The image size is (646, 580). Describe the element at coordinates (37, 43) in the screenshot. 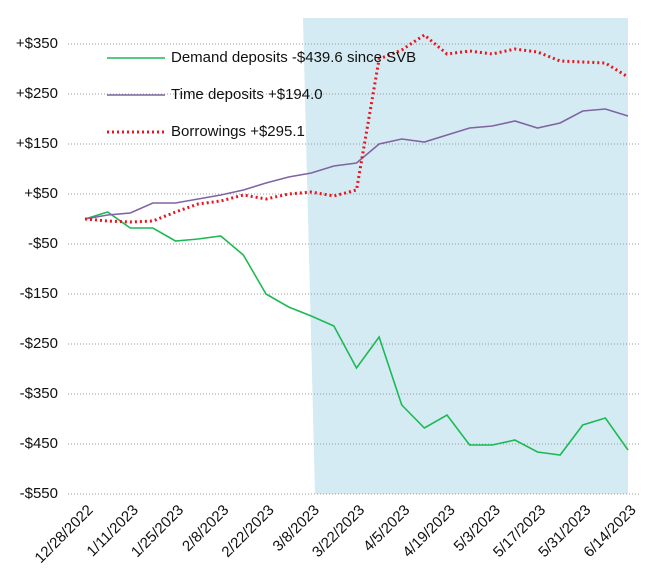

I see `y-tick-label: +$350` at that location.